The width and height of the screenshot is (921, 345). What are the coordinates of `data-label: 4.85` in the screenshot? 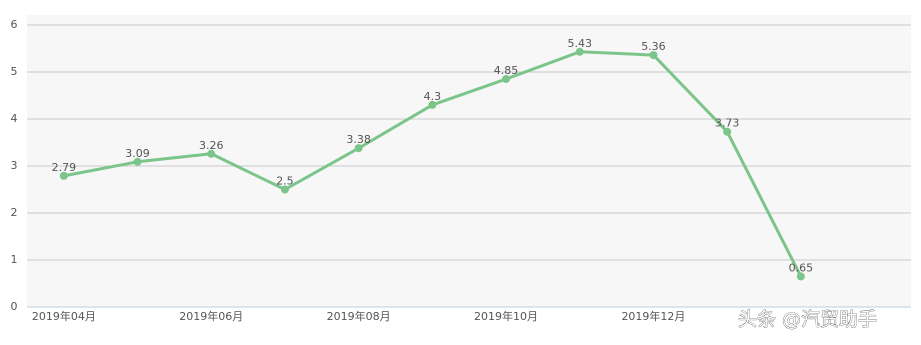 It's located at (506, 70).